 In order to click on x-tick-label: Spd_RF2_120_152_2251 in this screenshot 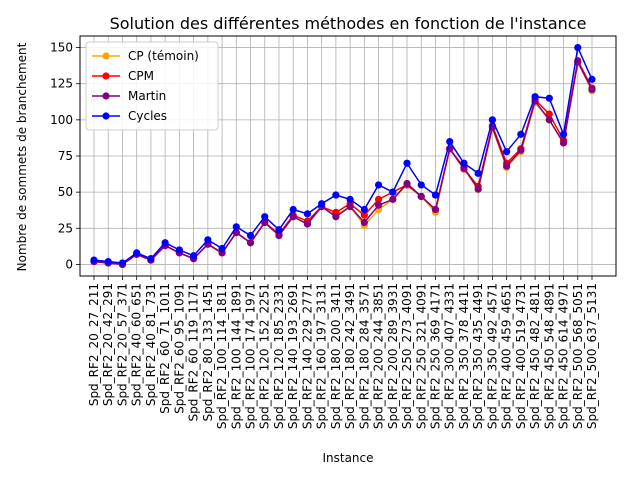, I will do `click(265, 356)`.